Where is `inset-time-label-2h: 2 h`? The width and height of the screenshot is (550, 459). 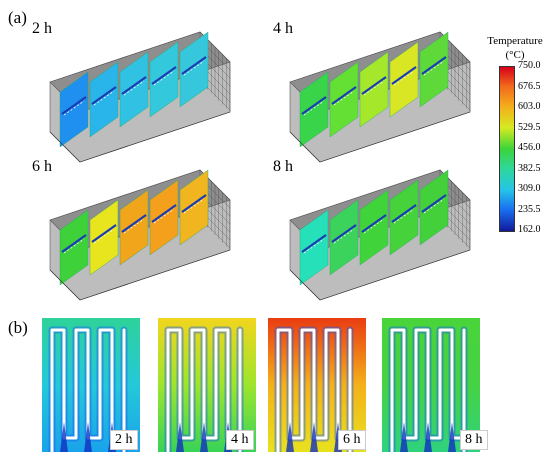
inset-time-label-2h: 2 h is located at coordinates (124, 440).